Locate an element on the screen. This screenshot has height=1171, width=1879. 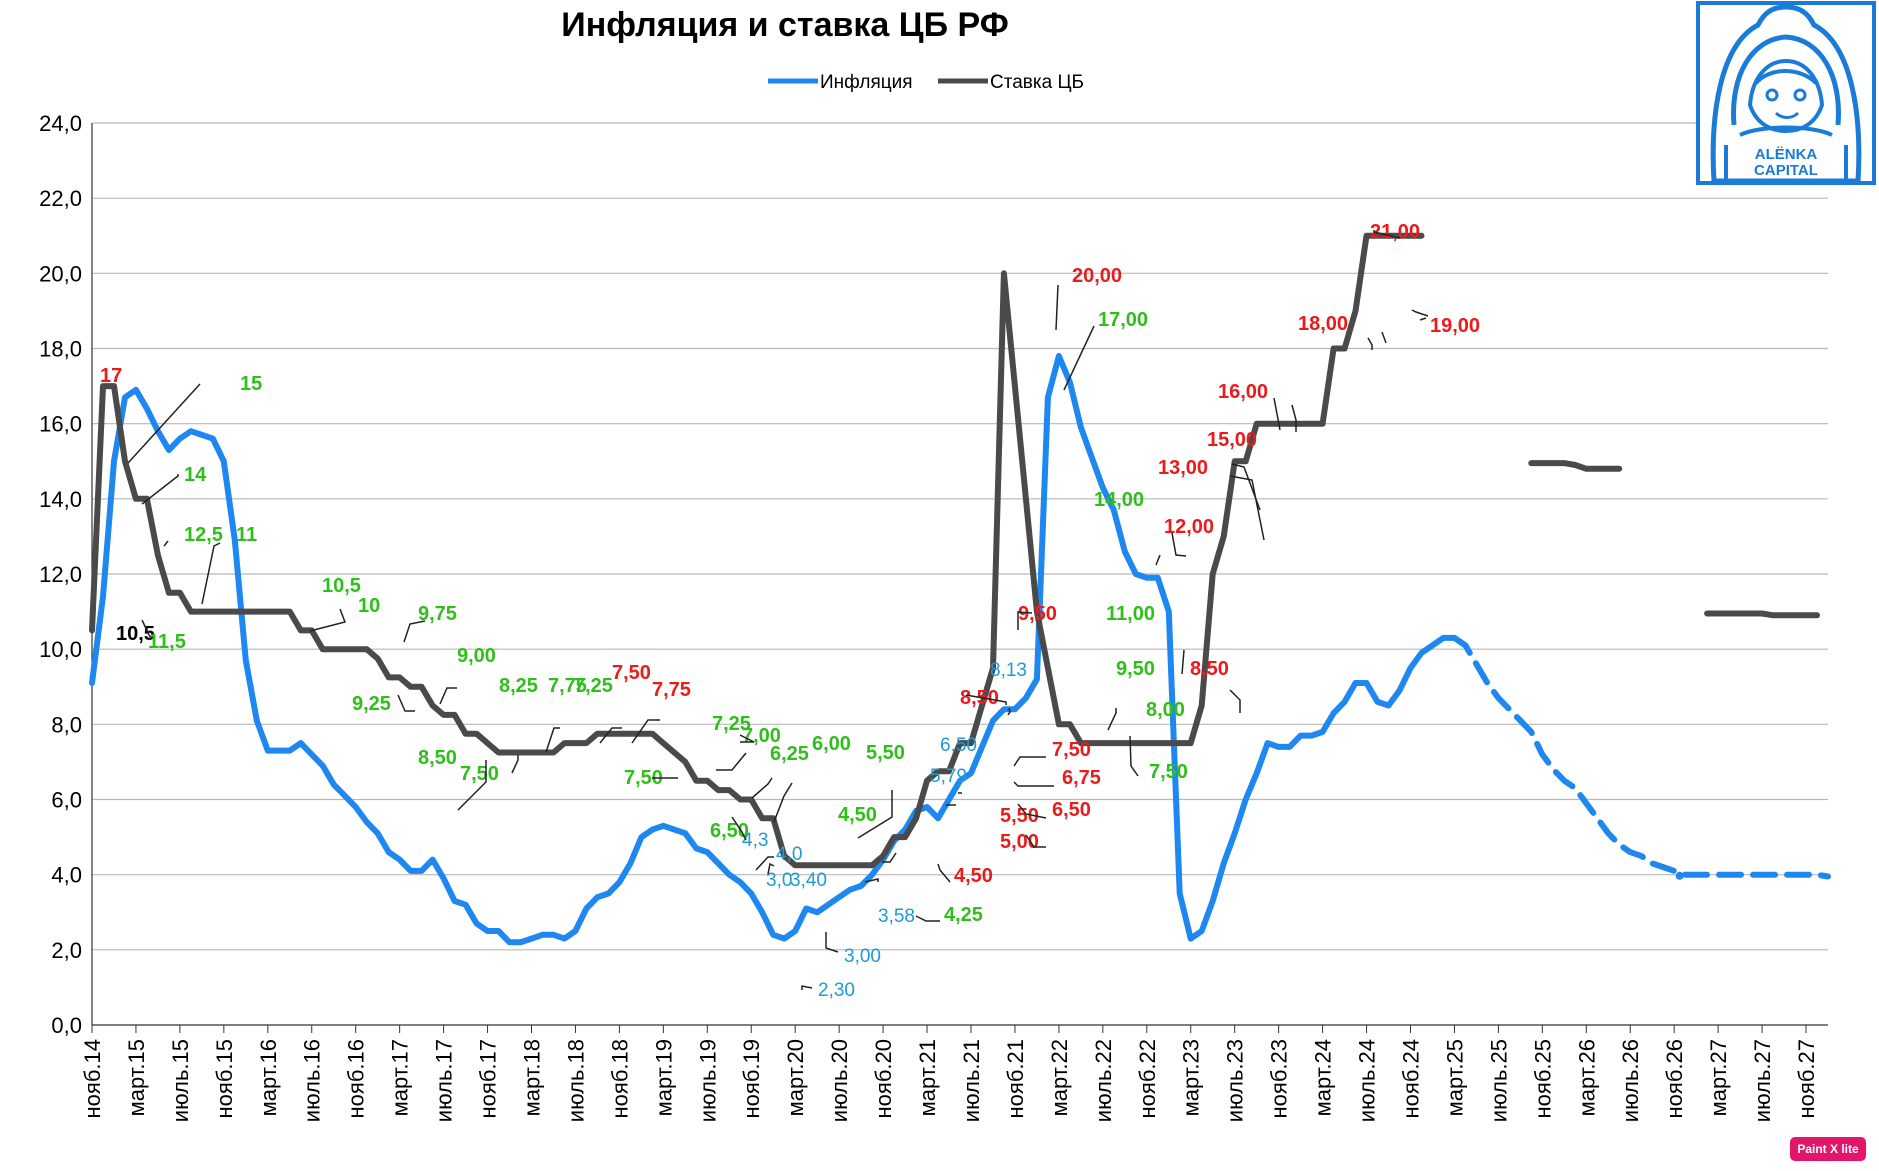
x-tick-label: март.22 is located at coordinates (1059, 1077).